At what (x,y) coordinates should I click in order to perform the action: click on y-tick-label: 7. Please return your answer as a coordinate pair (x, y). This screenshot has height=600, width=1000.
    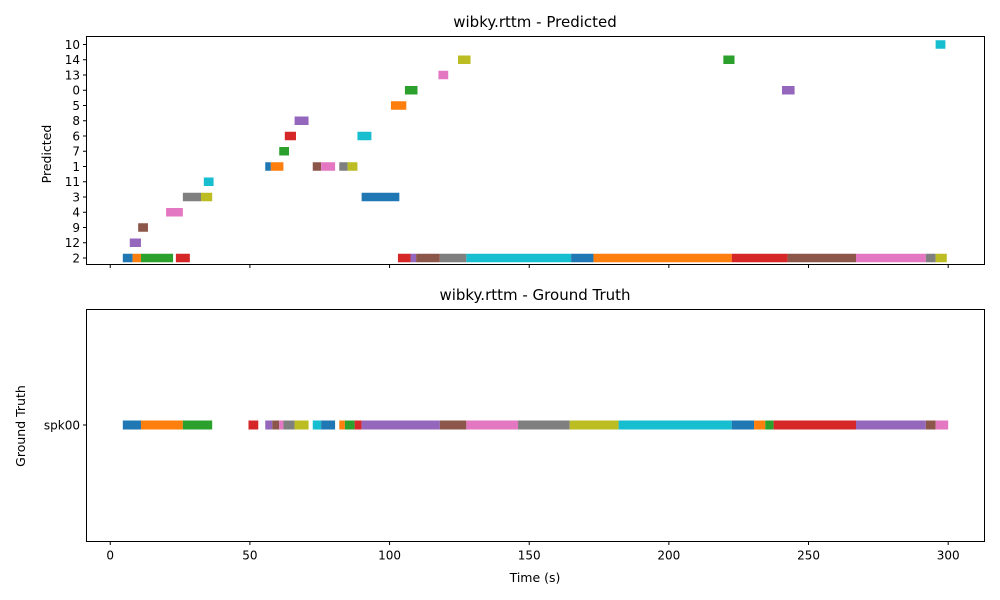
    Looking at the image, I should click on (76, 152).